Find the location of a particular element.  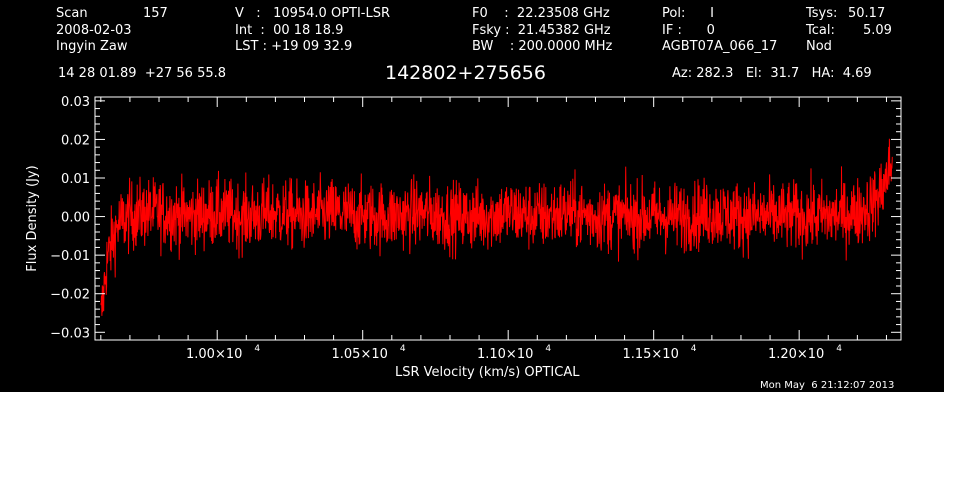

lst: LST : +19 09 32.9 is located at coordinates (294, 46).